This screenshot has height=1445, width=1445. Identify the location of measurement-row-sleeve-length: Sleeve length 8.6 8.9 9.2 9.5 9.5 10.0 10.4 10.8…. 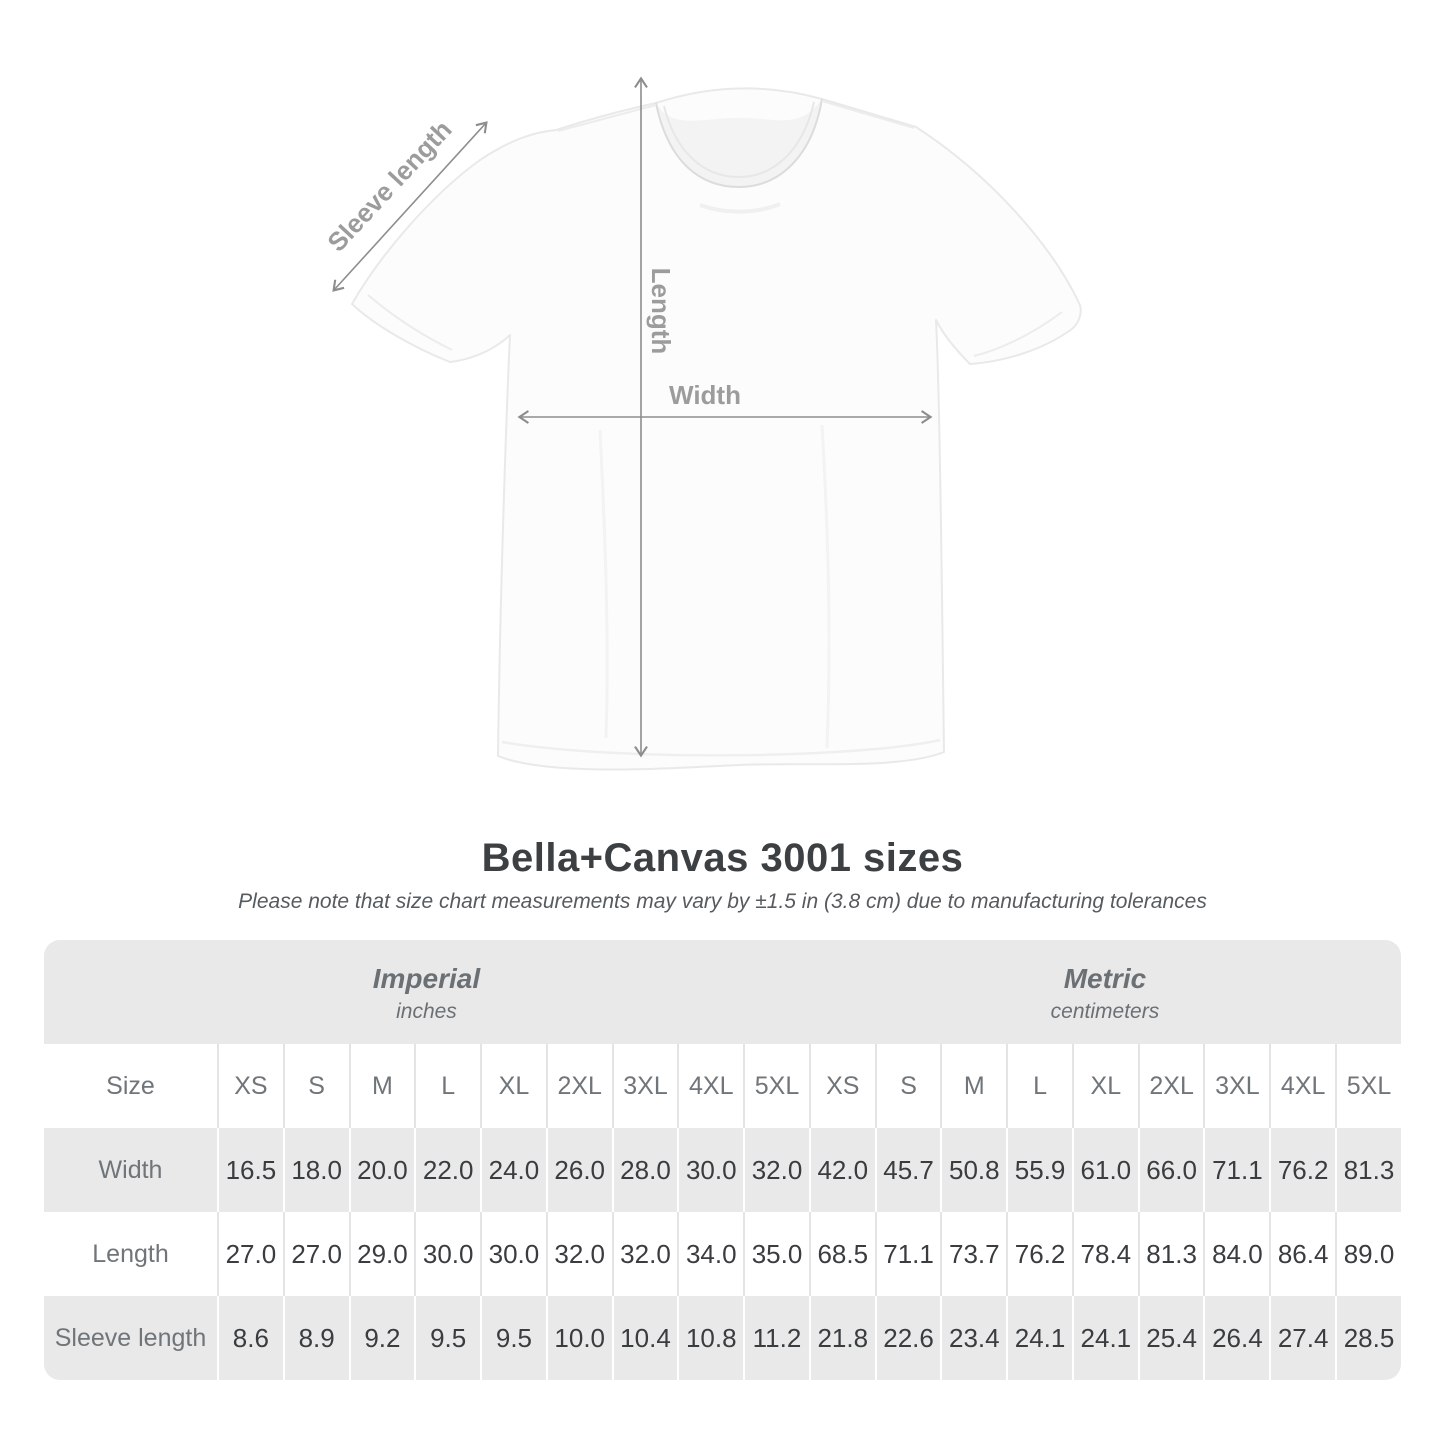
(722, 1338).